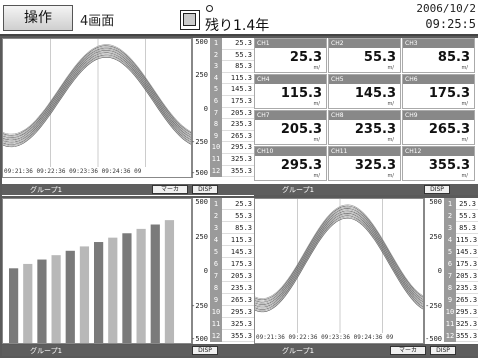 This screenshot has height=358, width=478. I want to click on channel-row: 10 295.3, so click(232, 148).